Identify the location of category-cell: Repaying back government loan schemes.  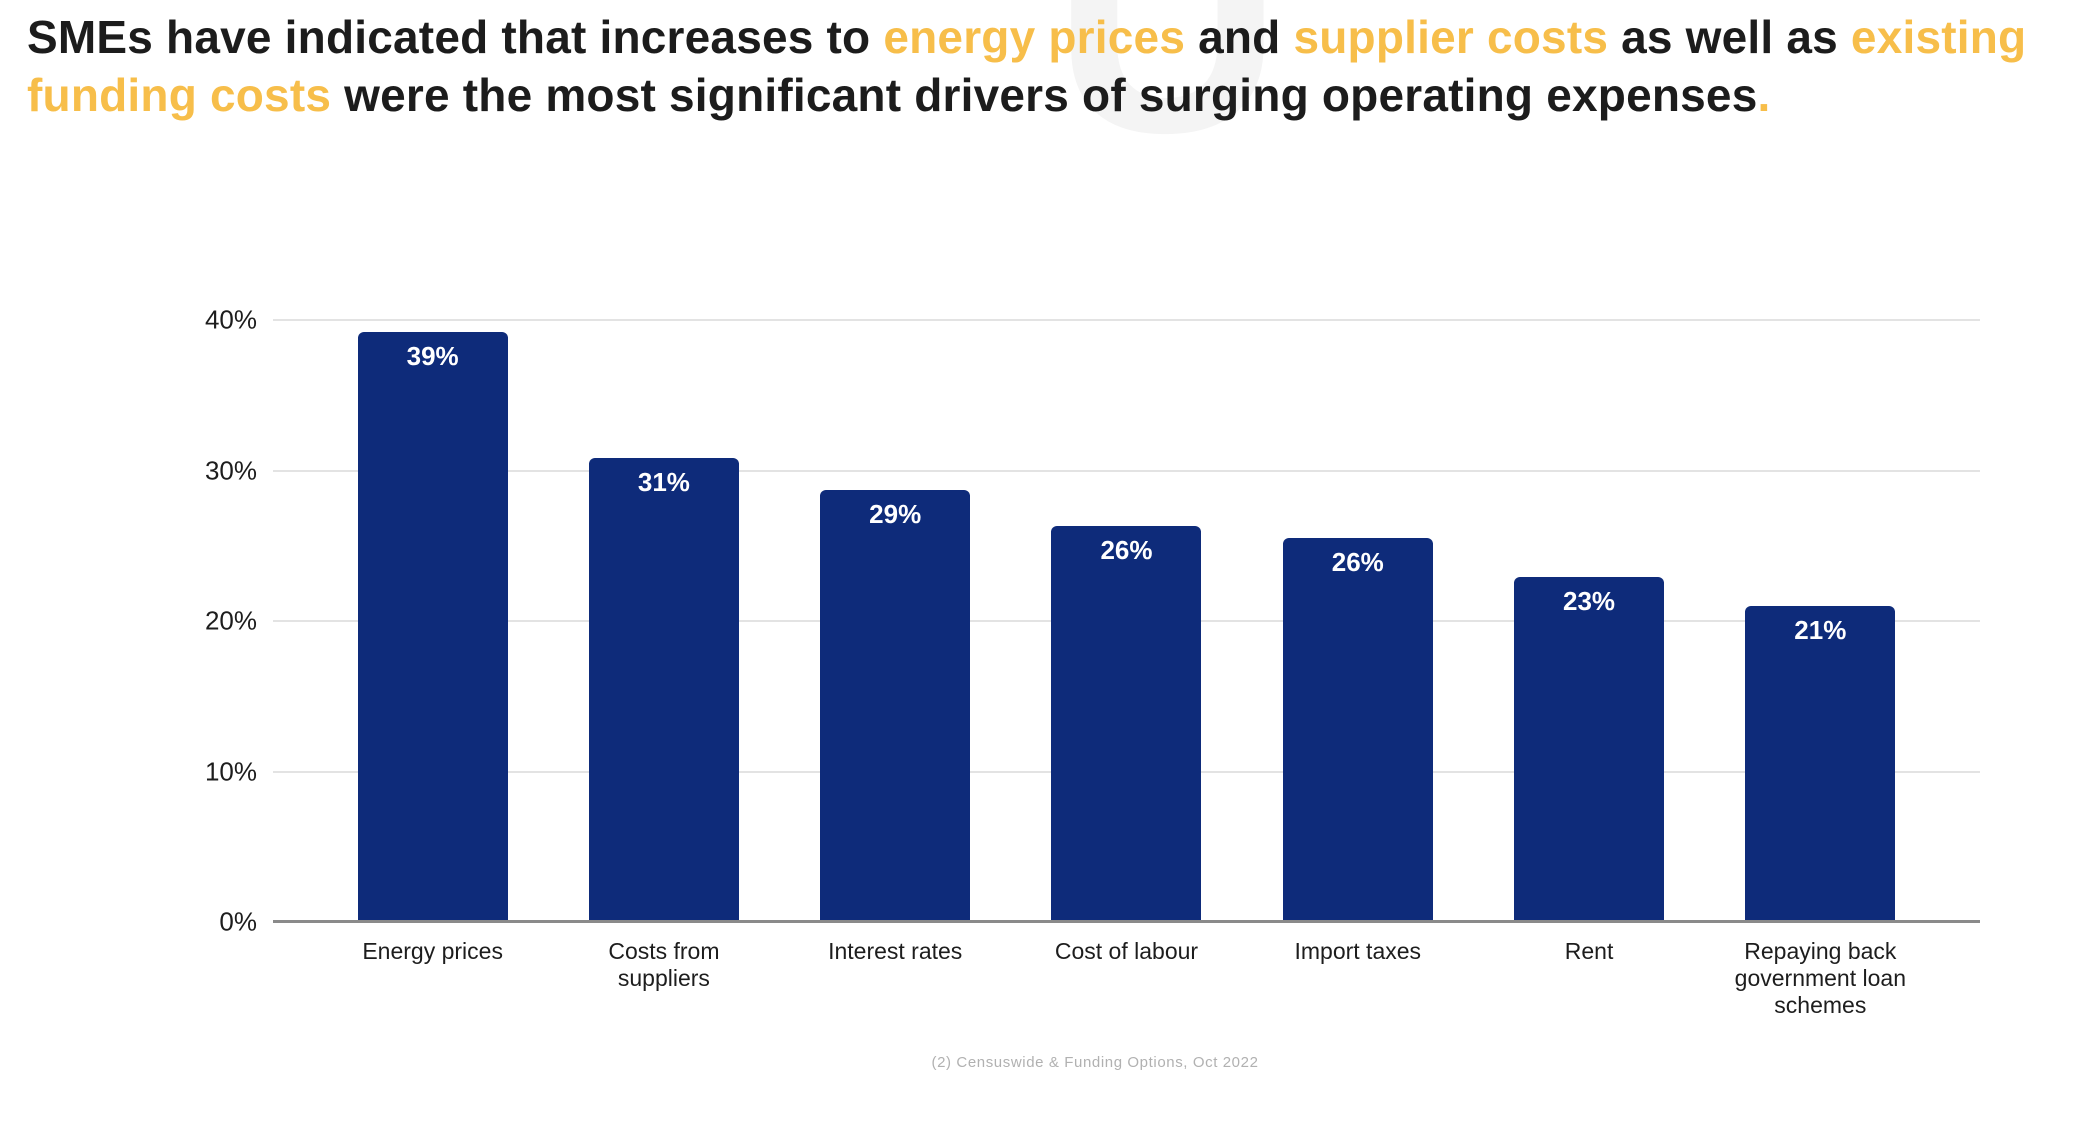
(1820, 978).